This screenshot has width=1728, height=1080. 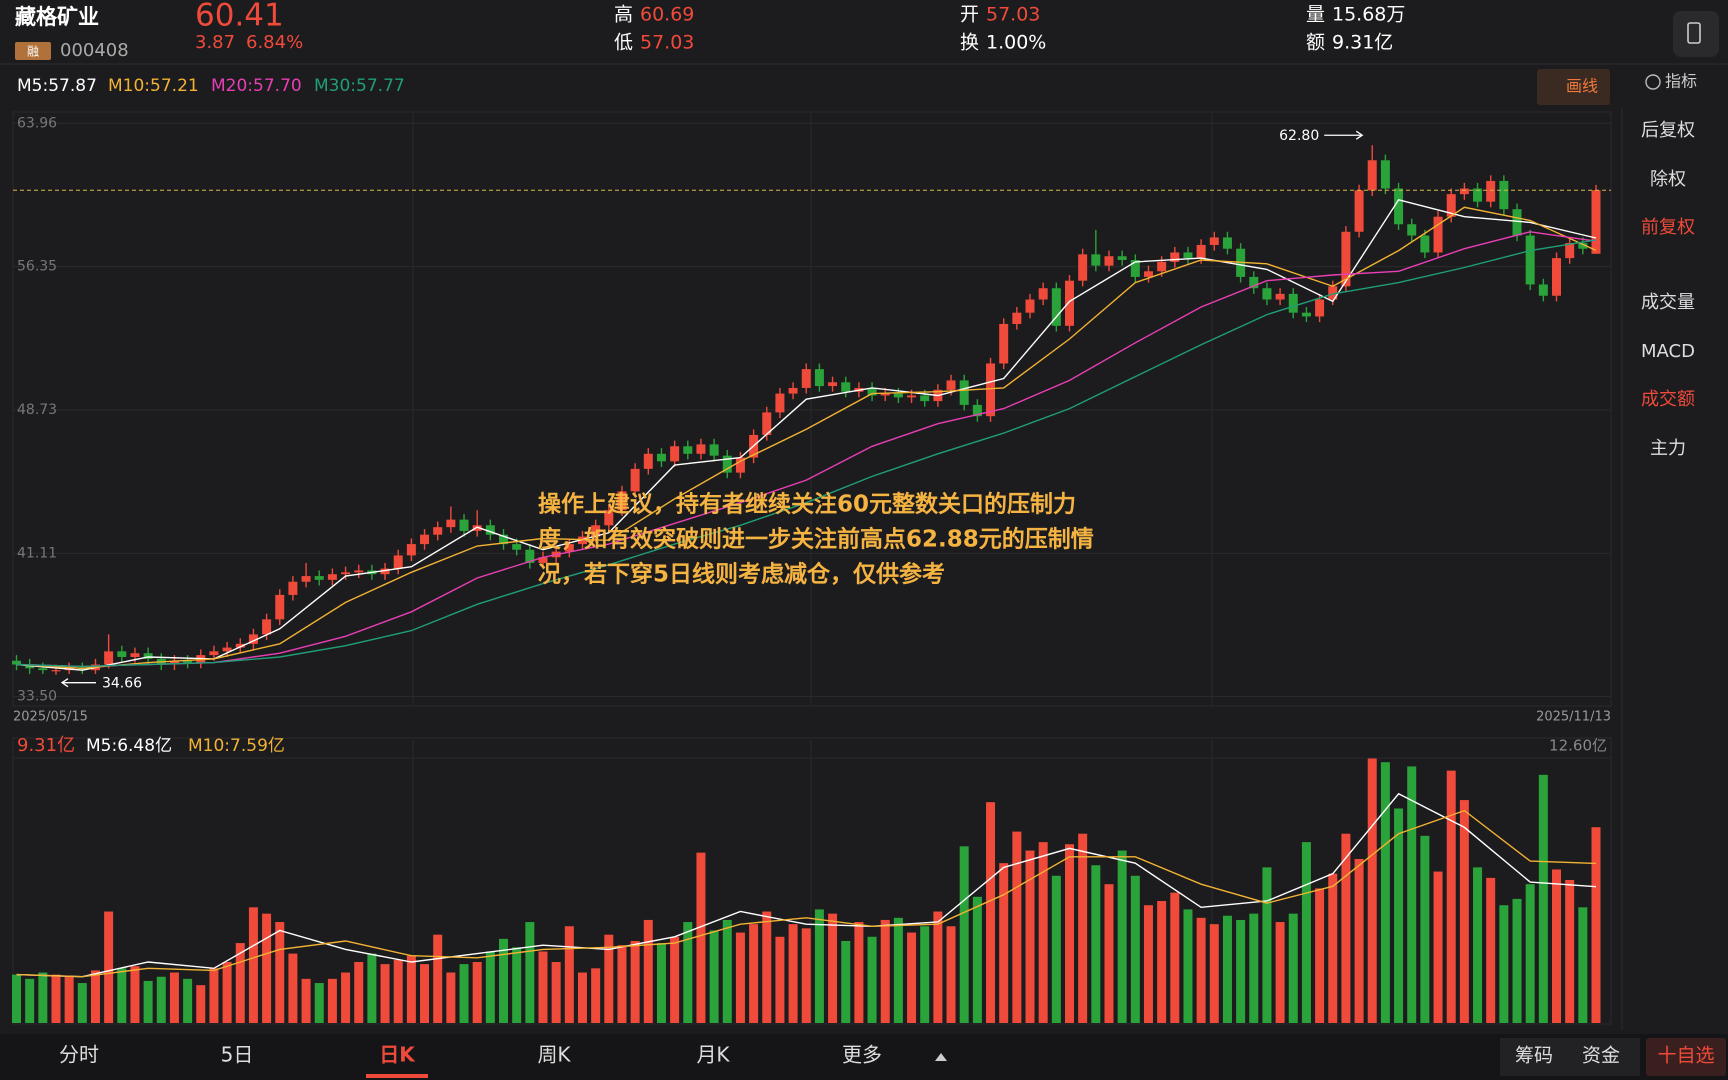 I want to click on sidebar-item: 主力, so click(x=1668, y=448).